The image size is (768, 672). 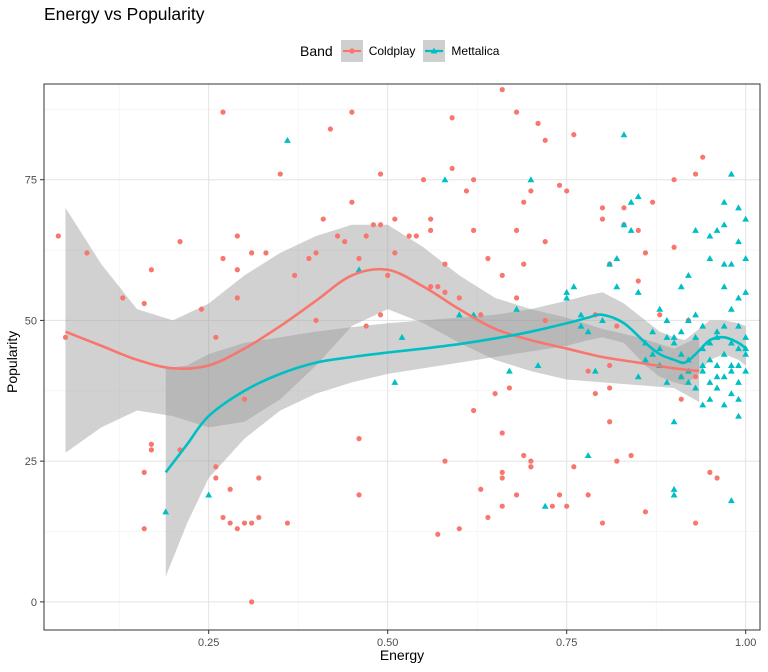 I want to click on x-tick-label: 0.25, so click(x=208, y=643).